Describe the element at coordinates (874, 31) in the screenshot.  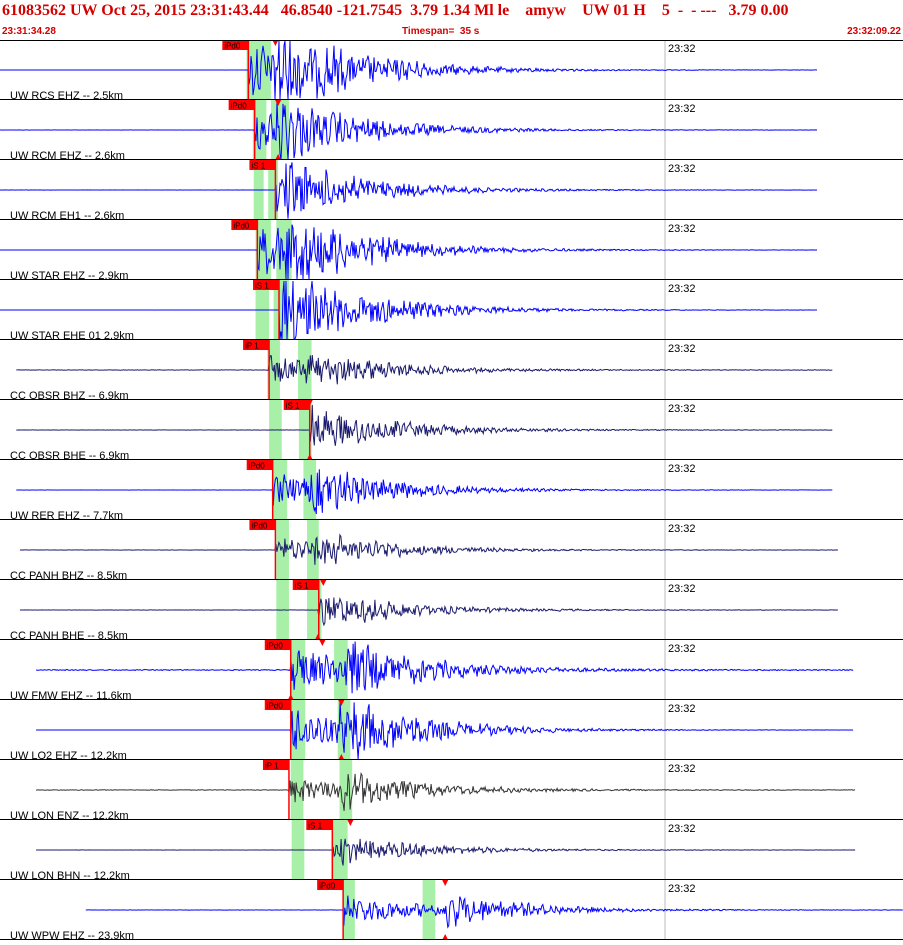
I see `end-time: 23:32:09.22` at that location.